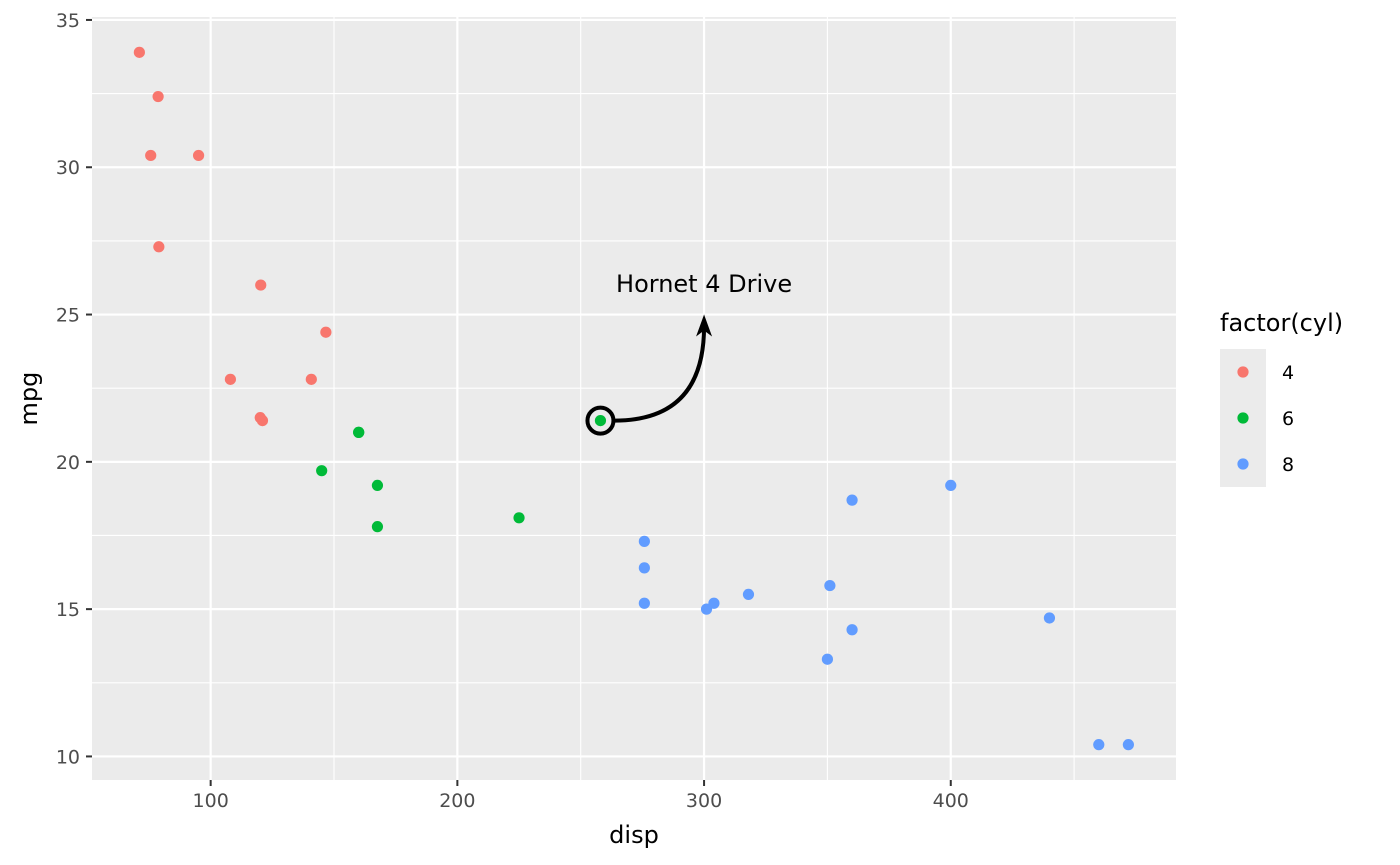  I want to click on y-tick-label: 15, so click(68, 610).